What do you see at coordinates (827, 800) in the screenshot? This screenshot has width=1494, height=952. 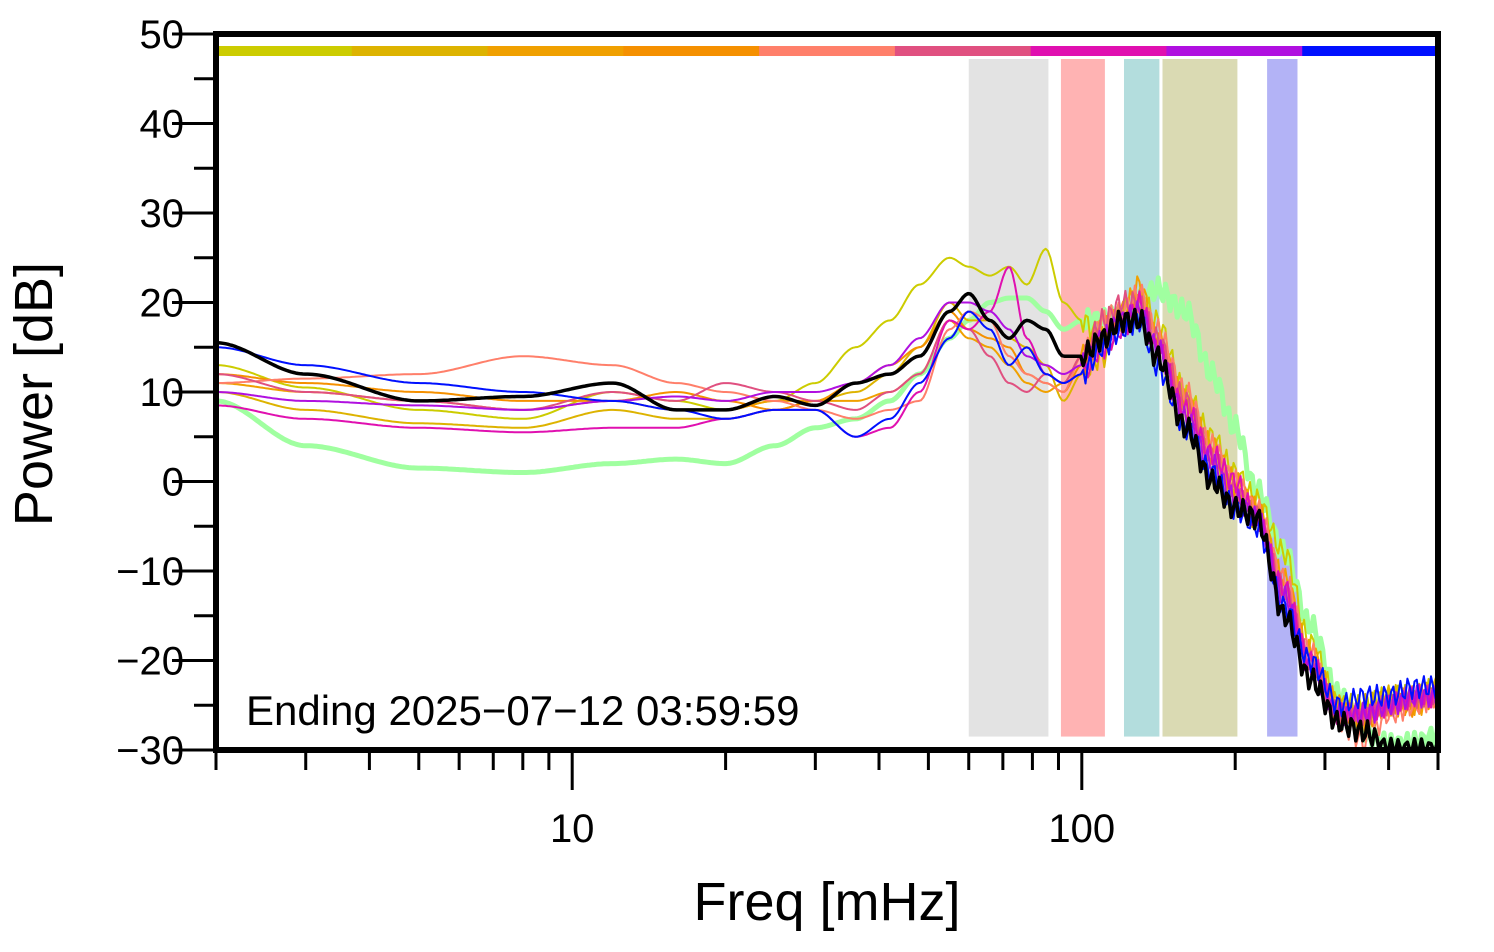 I see `x-axis-ticks: 10 100` at bounding box center [827, 800].